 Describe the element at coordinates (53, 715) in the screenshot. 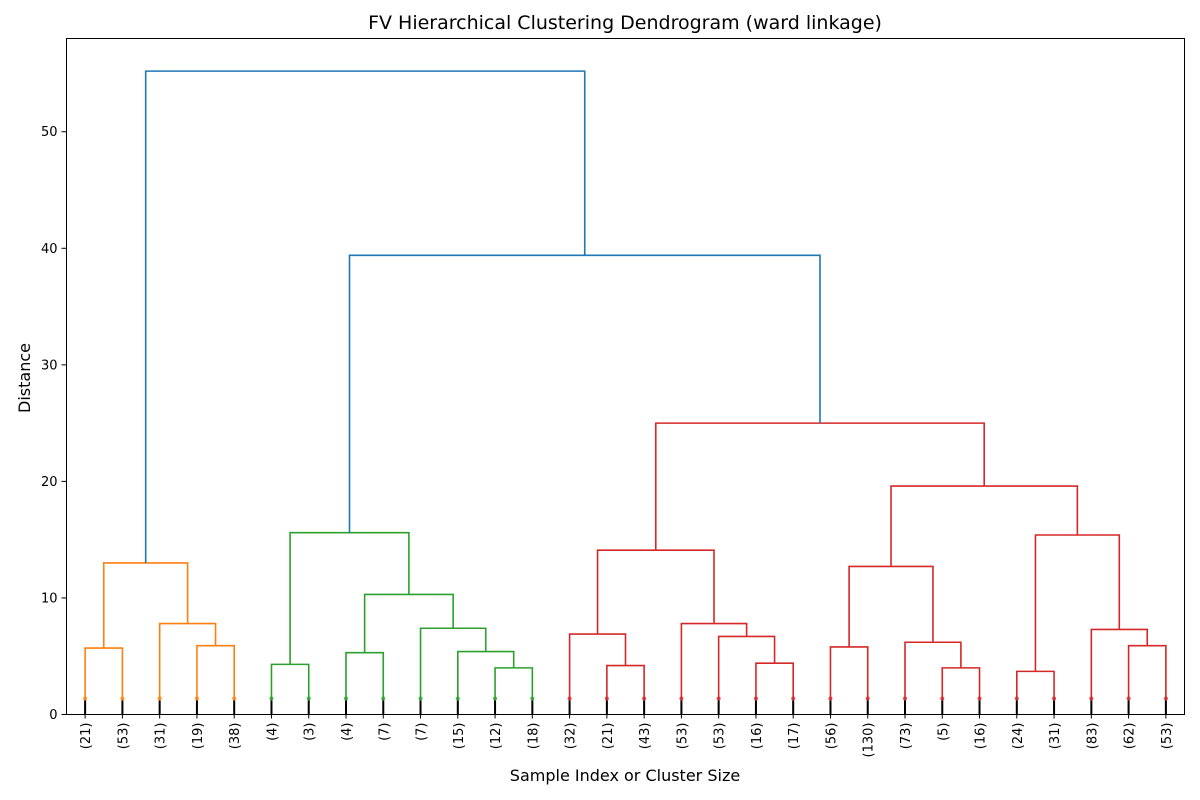

I see `y-tick-label: 0` at that location.